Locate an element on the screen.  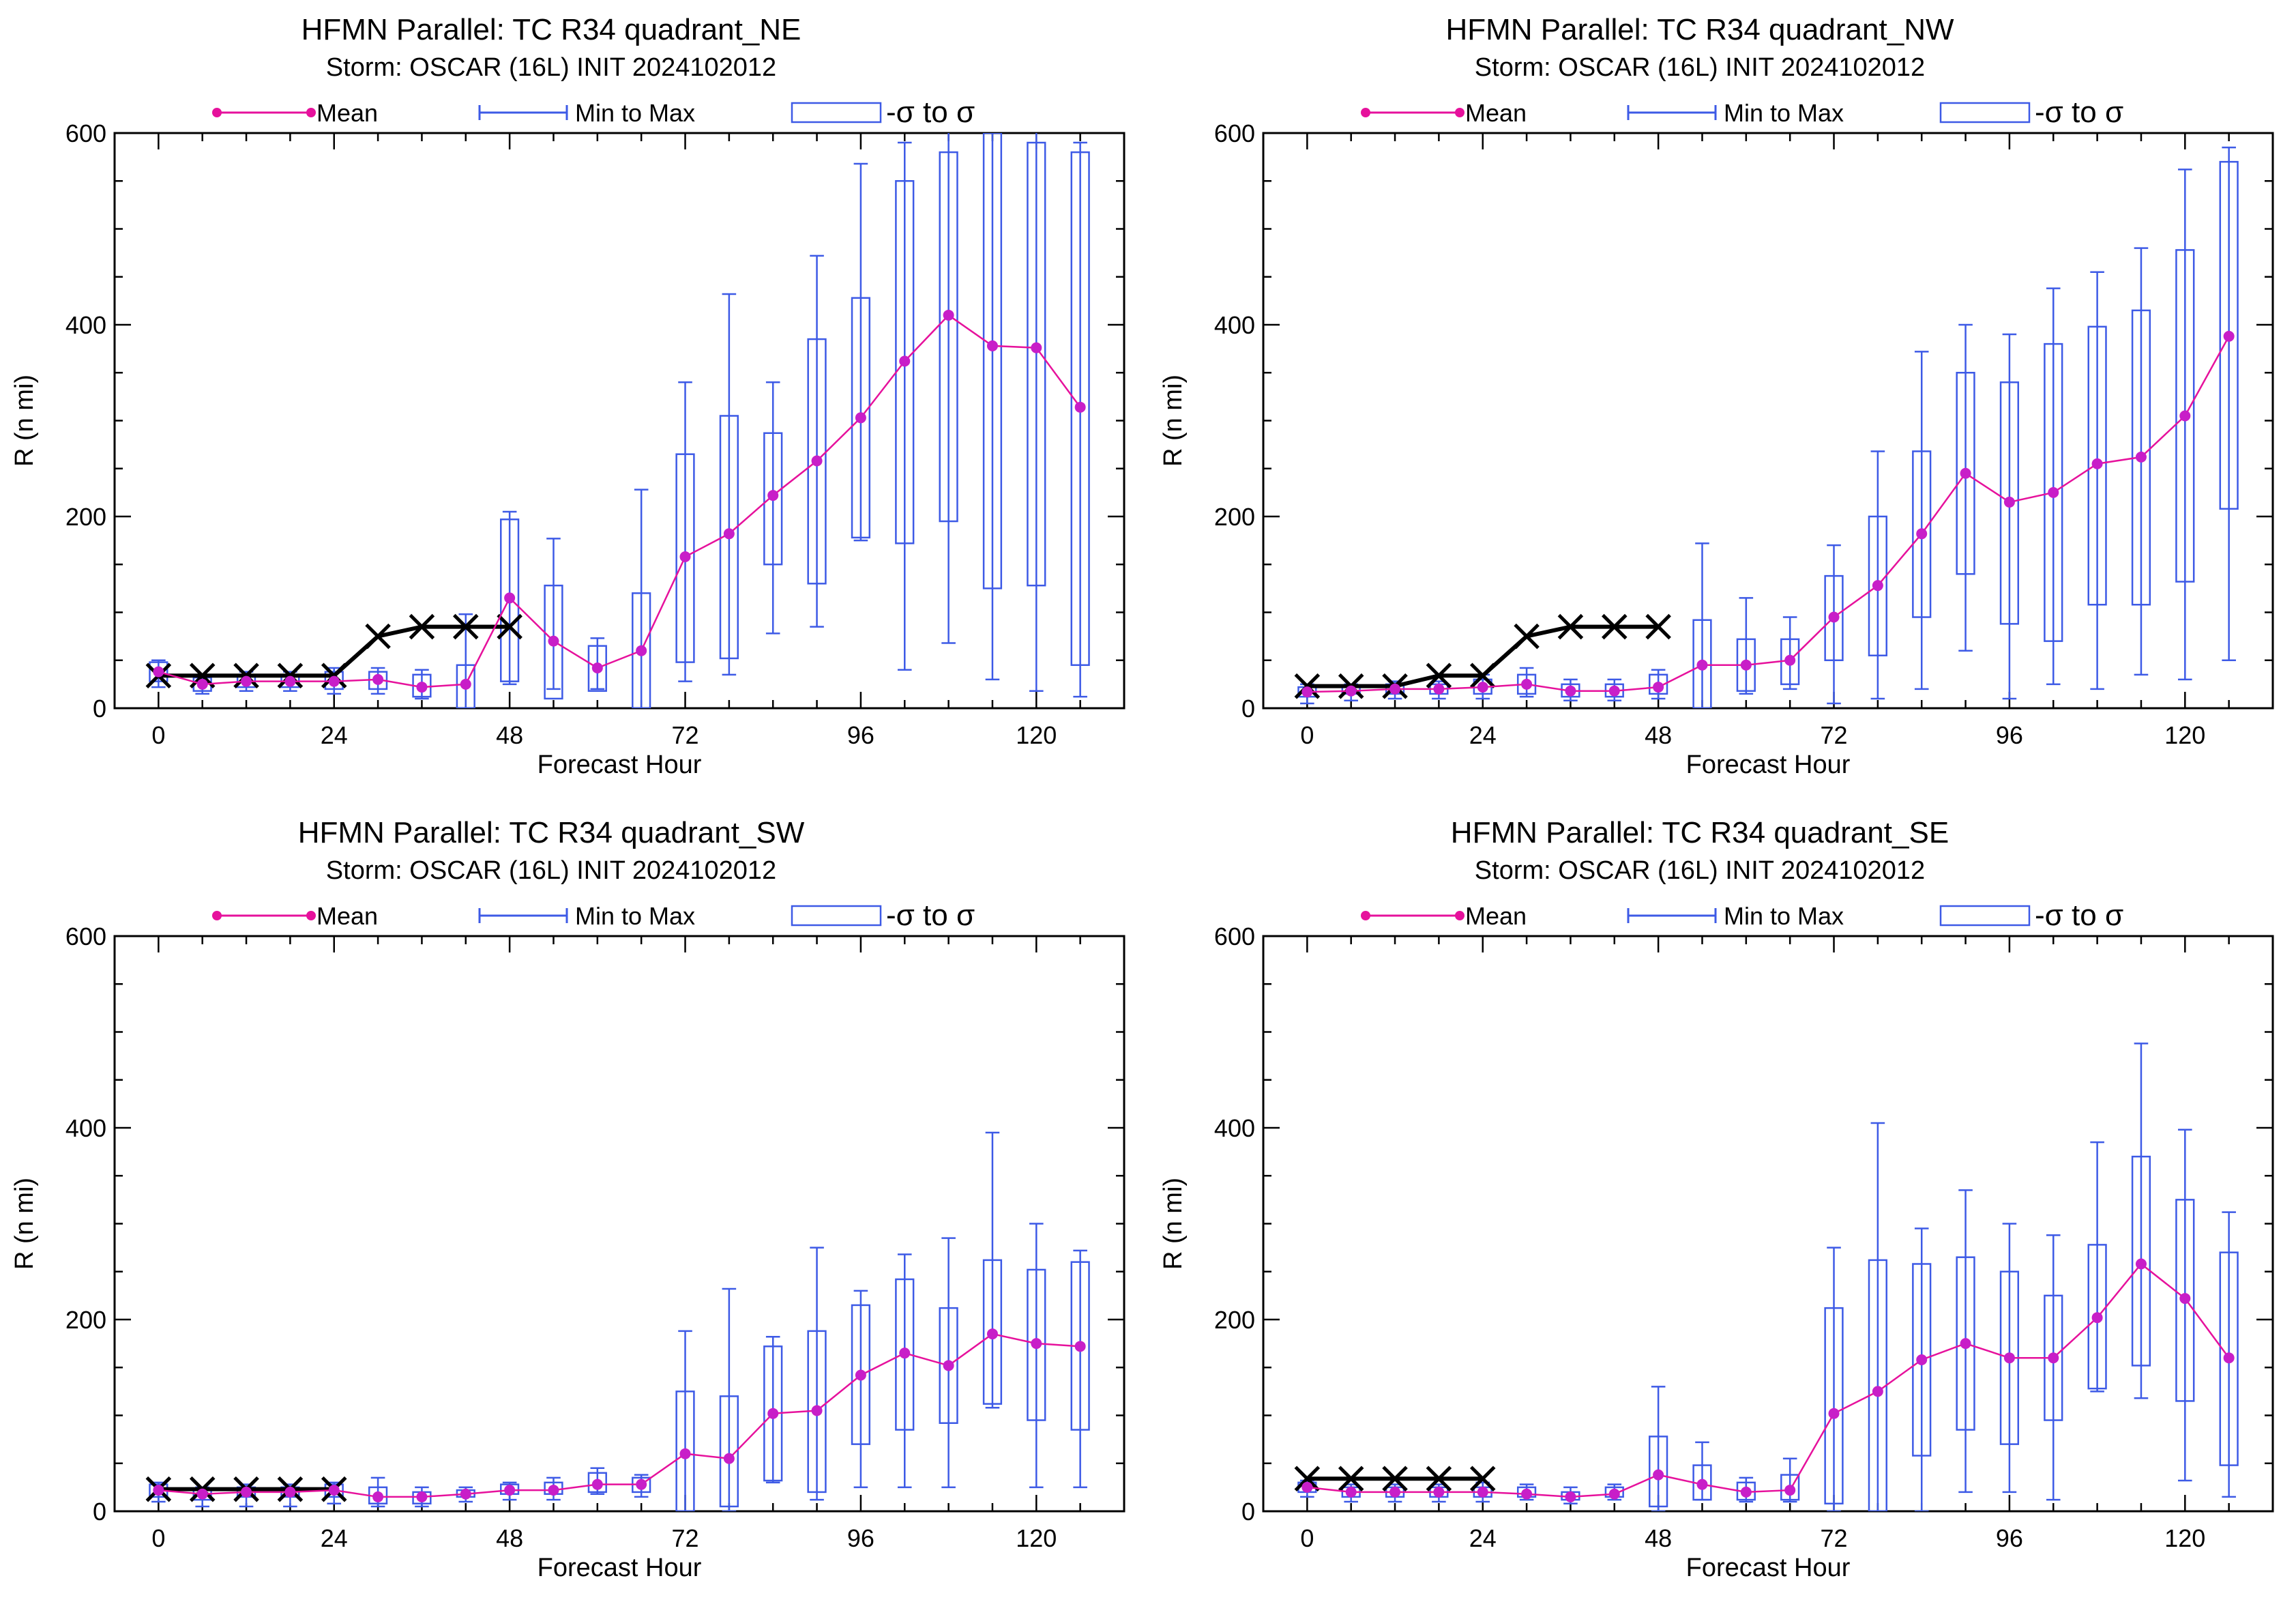
x-axis-label: Forecast Hour is located at coordinates (1768, 765).